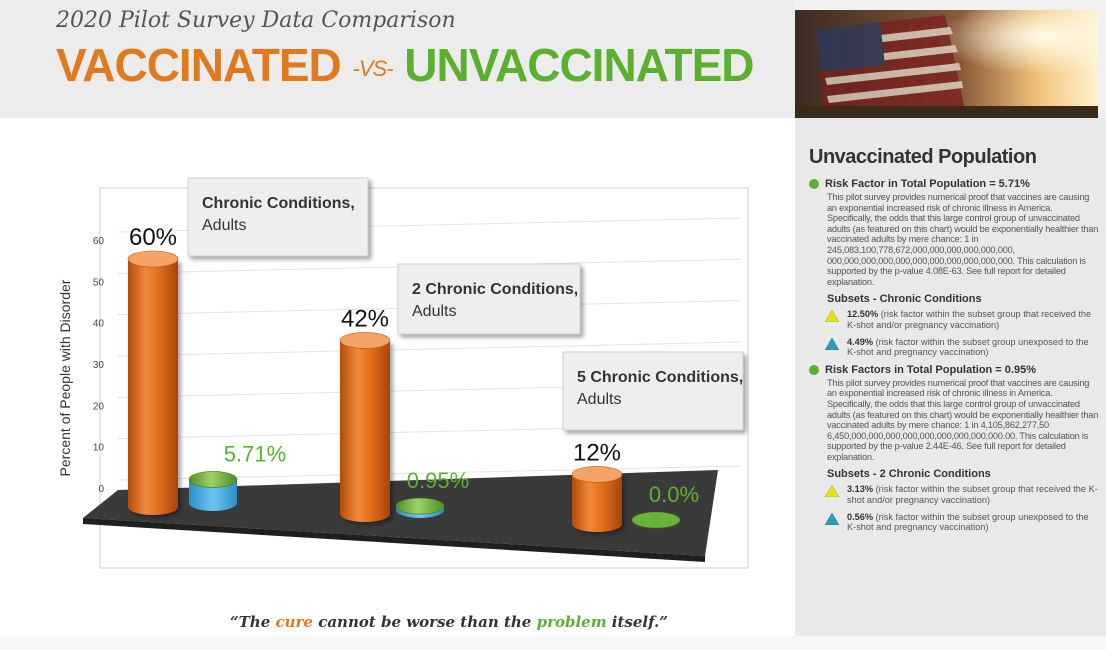 This screenshot has height=650, width=1106. Describe the element at coordinates (438, 480) in the screenshot. I see `unvaccinated-value-label: 0.95%` at that location.